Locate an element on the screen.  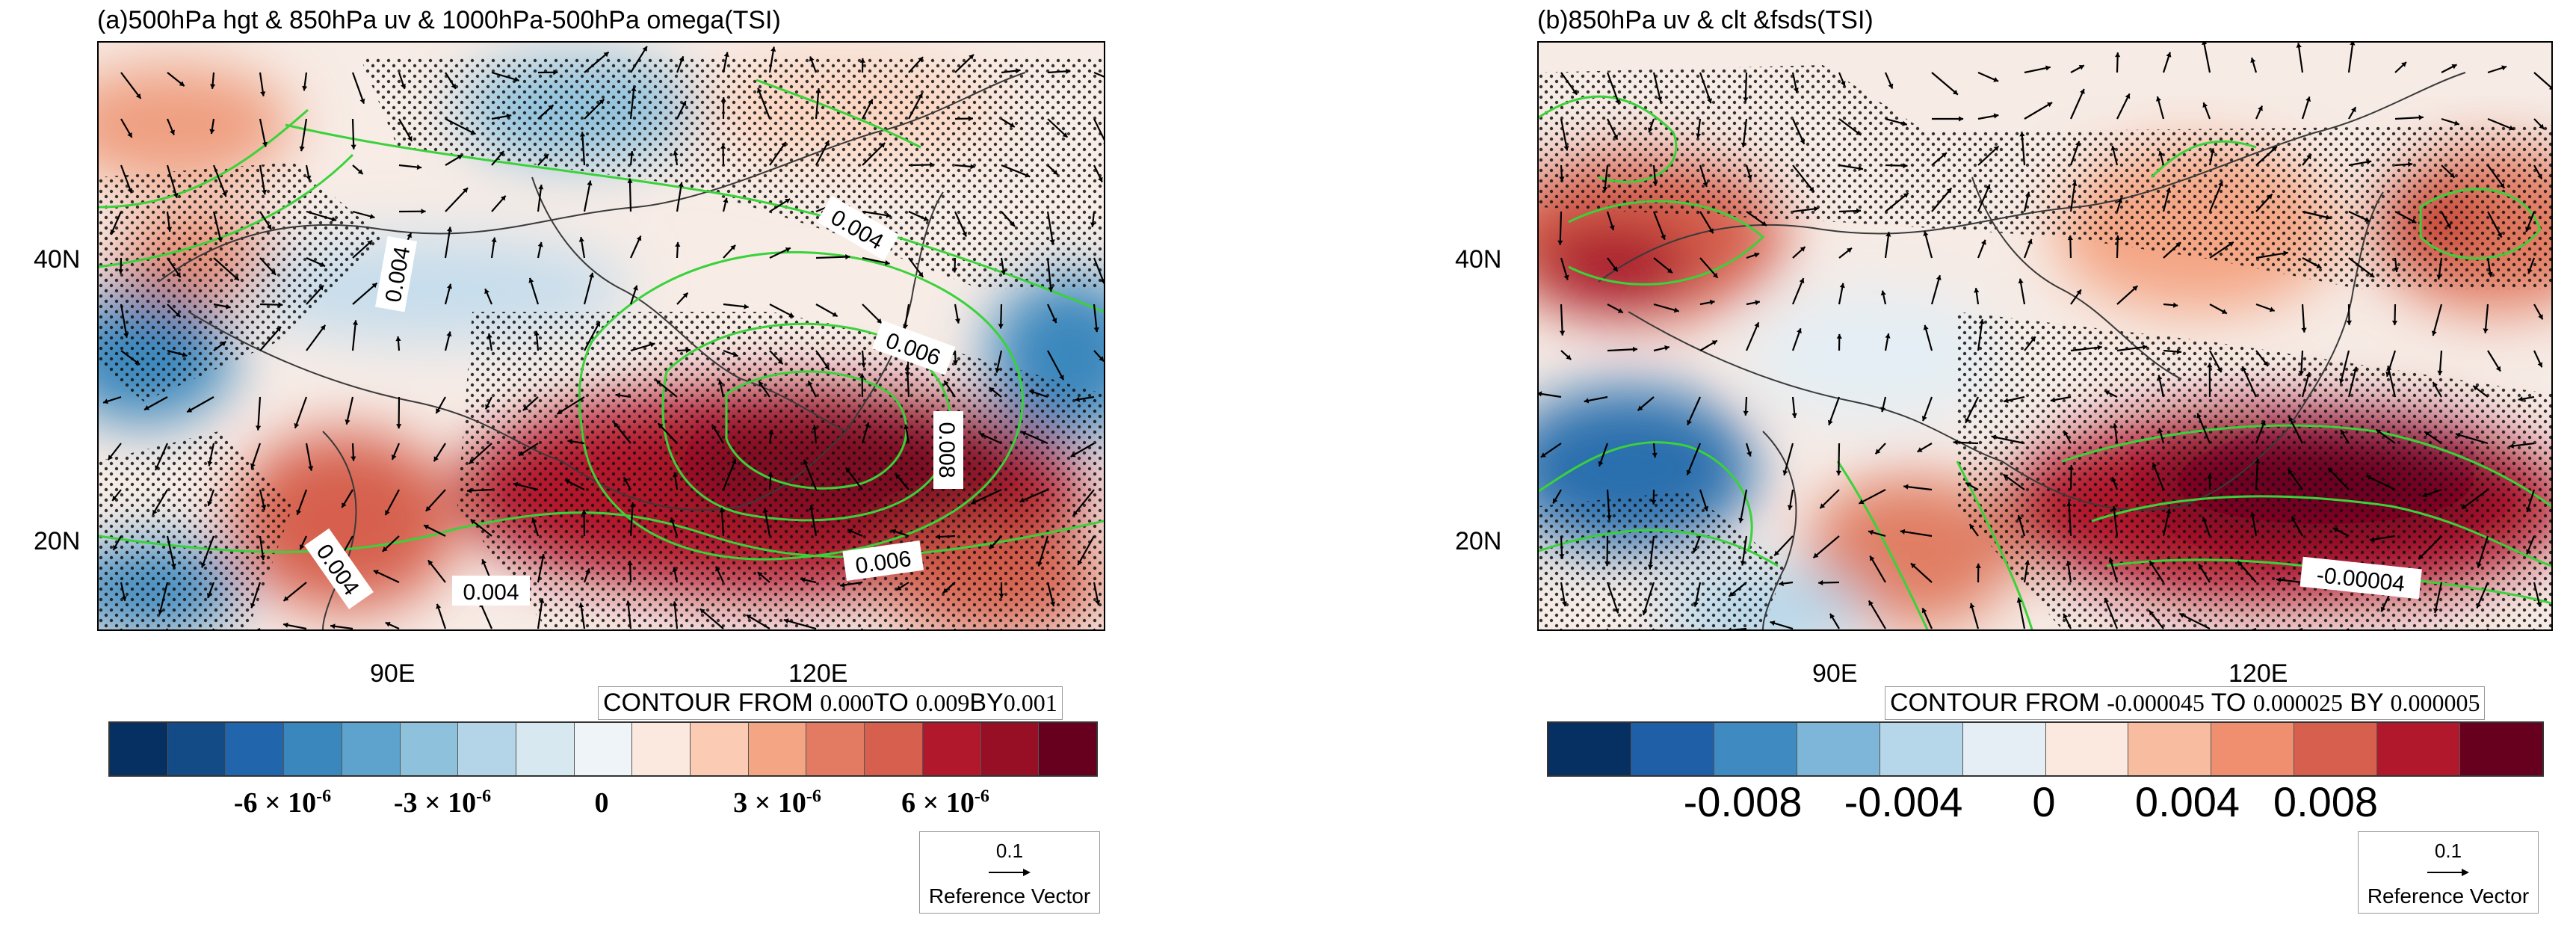
contour-label: 0.008 is located at coordinates (946, 450).